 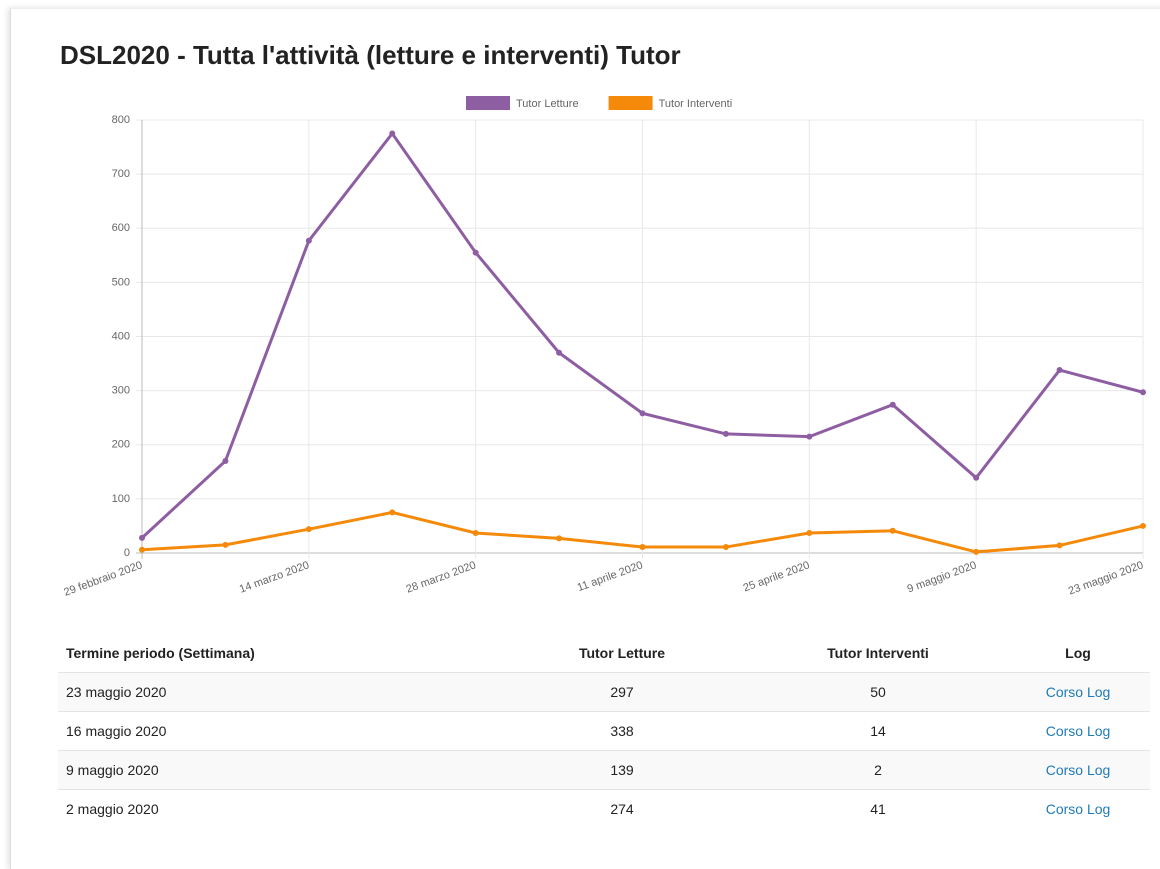 What do you see at coordinates (121, 282) in the screenshot?
I see `y-tick-label: 500` at bounding box center [121, 282].